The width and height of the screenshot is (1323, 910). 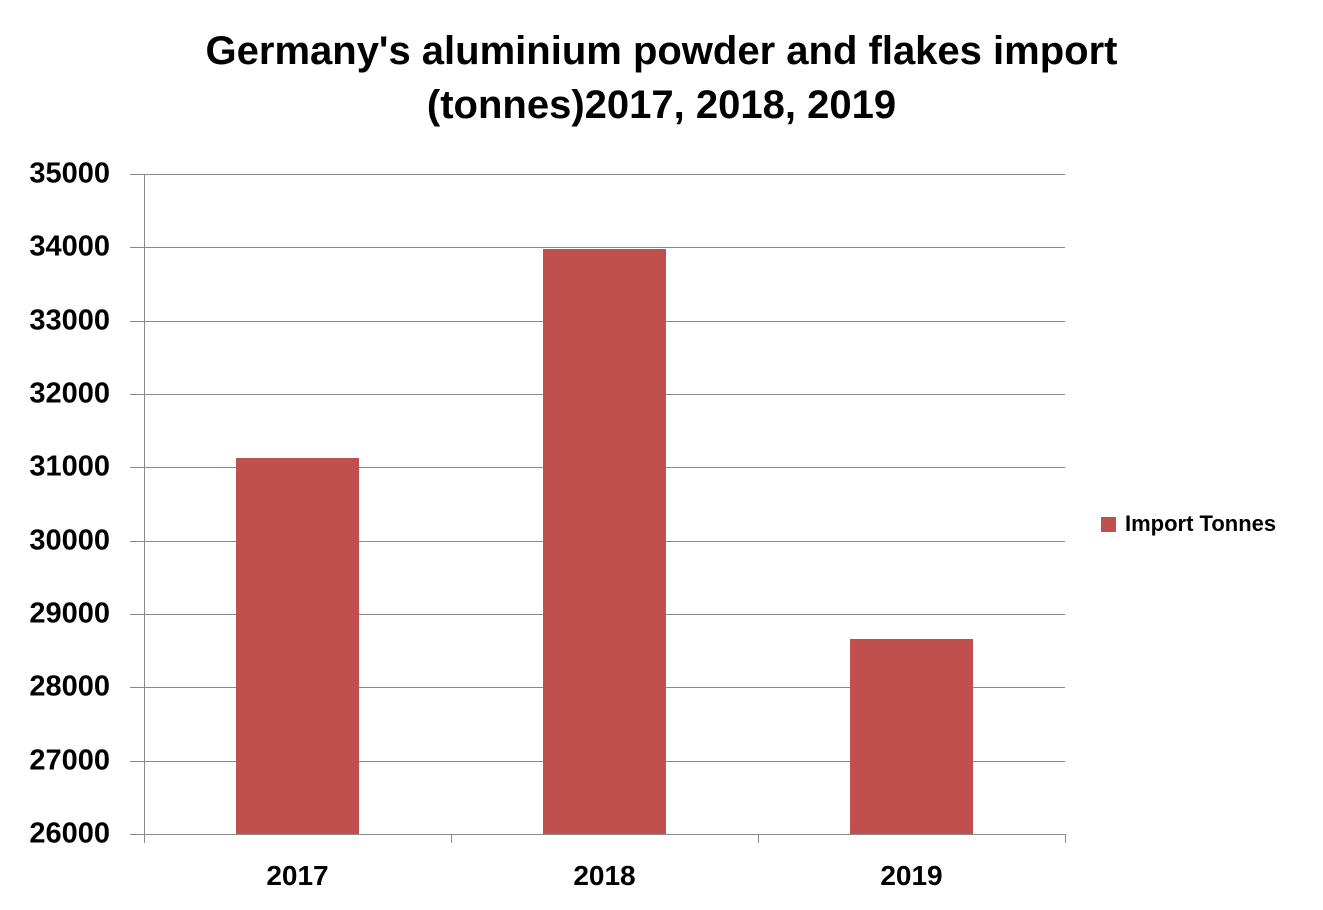 I want to click on y-axis-line, so click(x=144, y=508).